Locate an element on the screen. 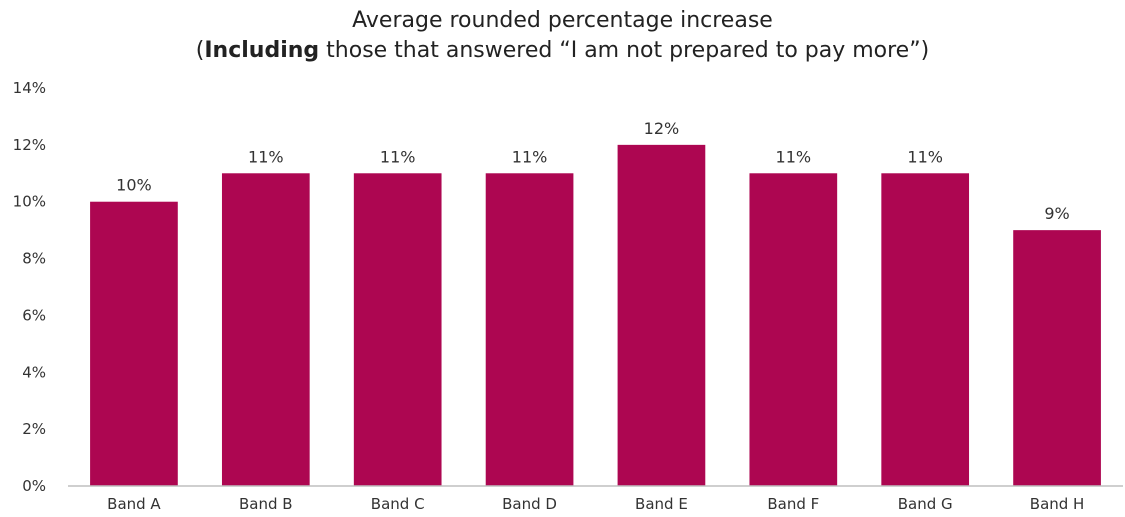 Image resolution: width=1125 pixels, height=517 pixels. data-label: 9% is located at coordinates (1056, 213).